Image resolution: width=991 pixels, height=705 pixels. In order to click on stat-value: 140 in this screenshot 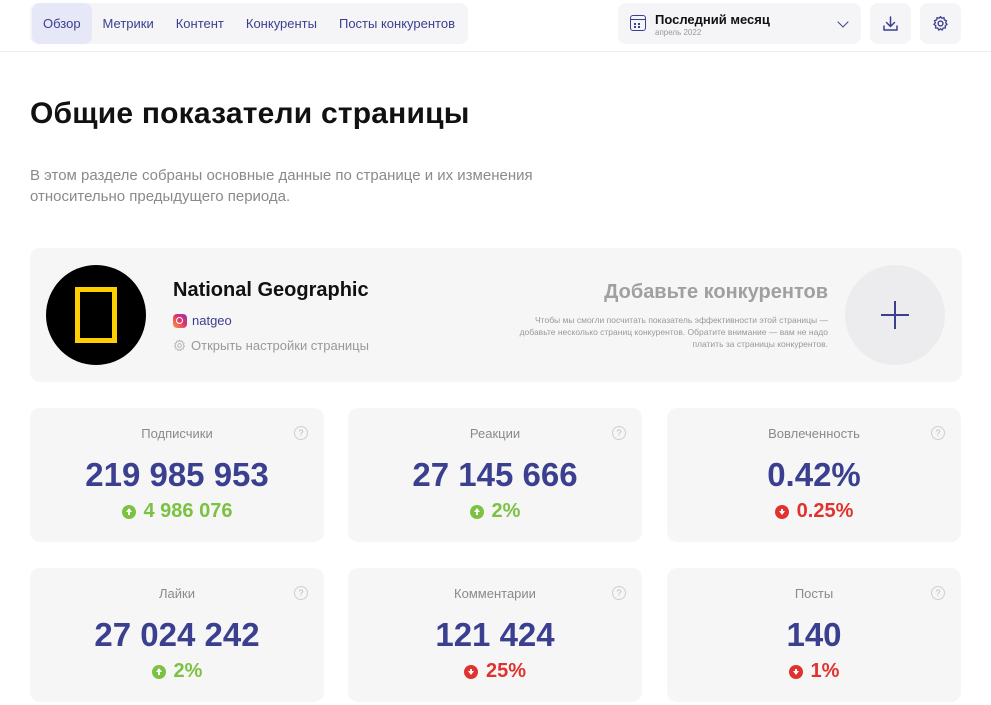, I will do `click(814, 634)`.